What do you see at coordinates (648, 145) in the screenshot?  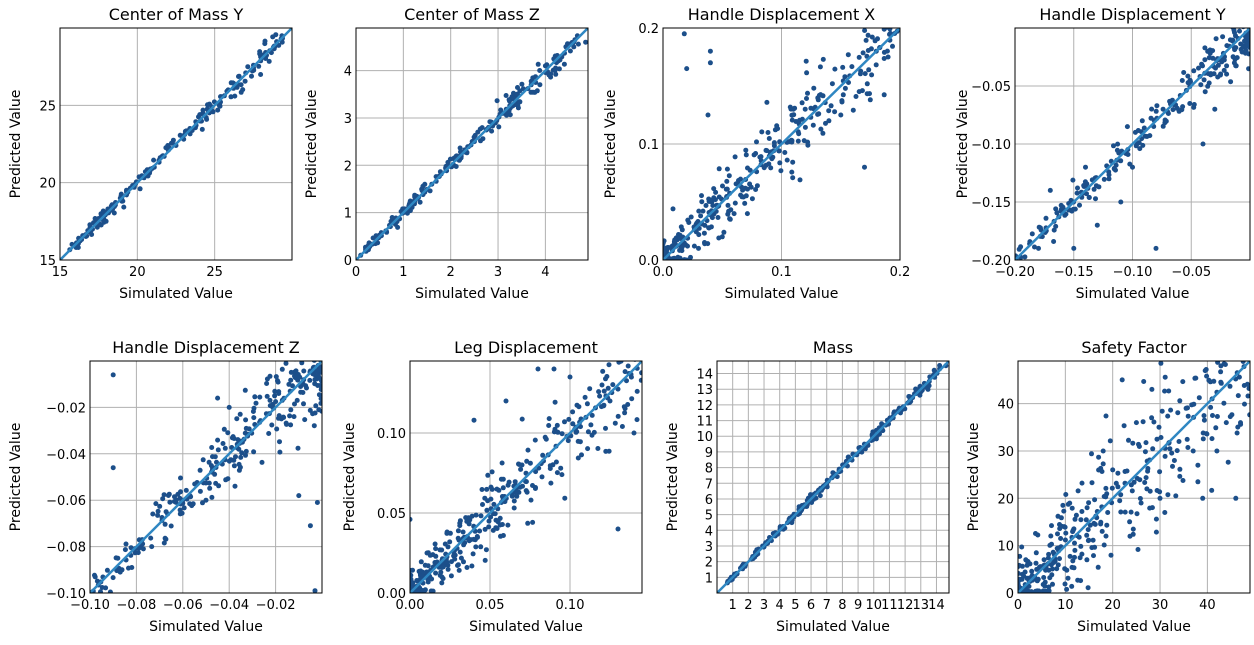 I see `y-tick-label: 0.1` at bounding box center [648, 145].